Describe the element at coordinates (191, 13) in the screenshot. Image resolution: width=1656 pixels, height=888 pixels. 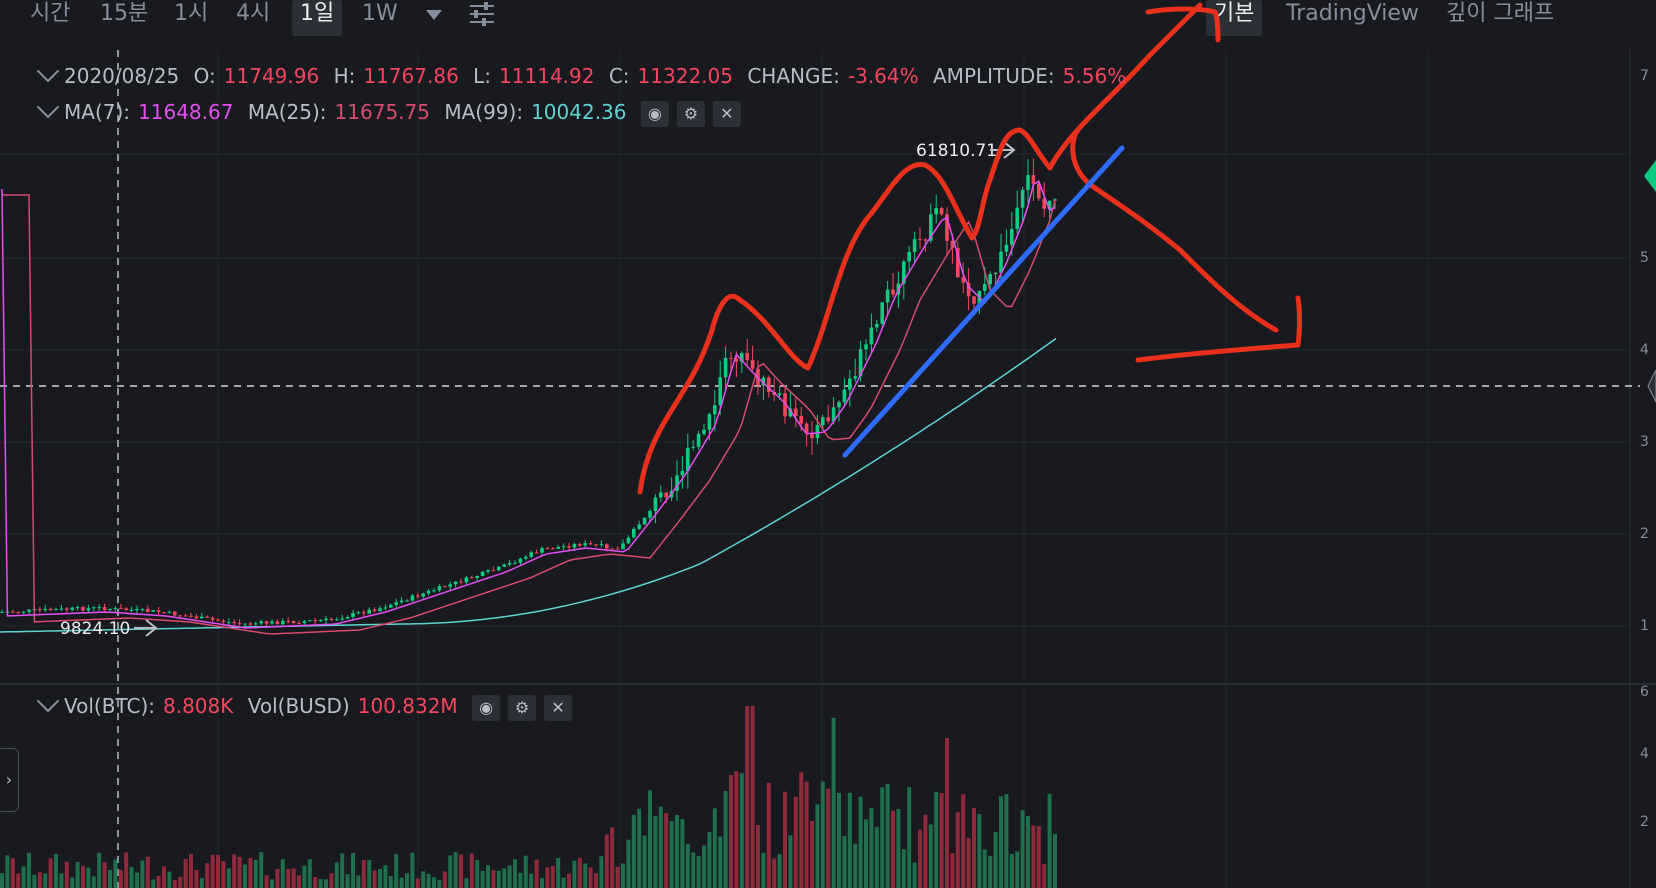
I see `timeframe-1h: 1시` at that location.